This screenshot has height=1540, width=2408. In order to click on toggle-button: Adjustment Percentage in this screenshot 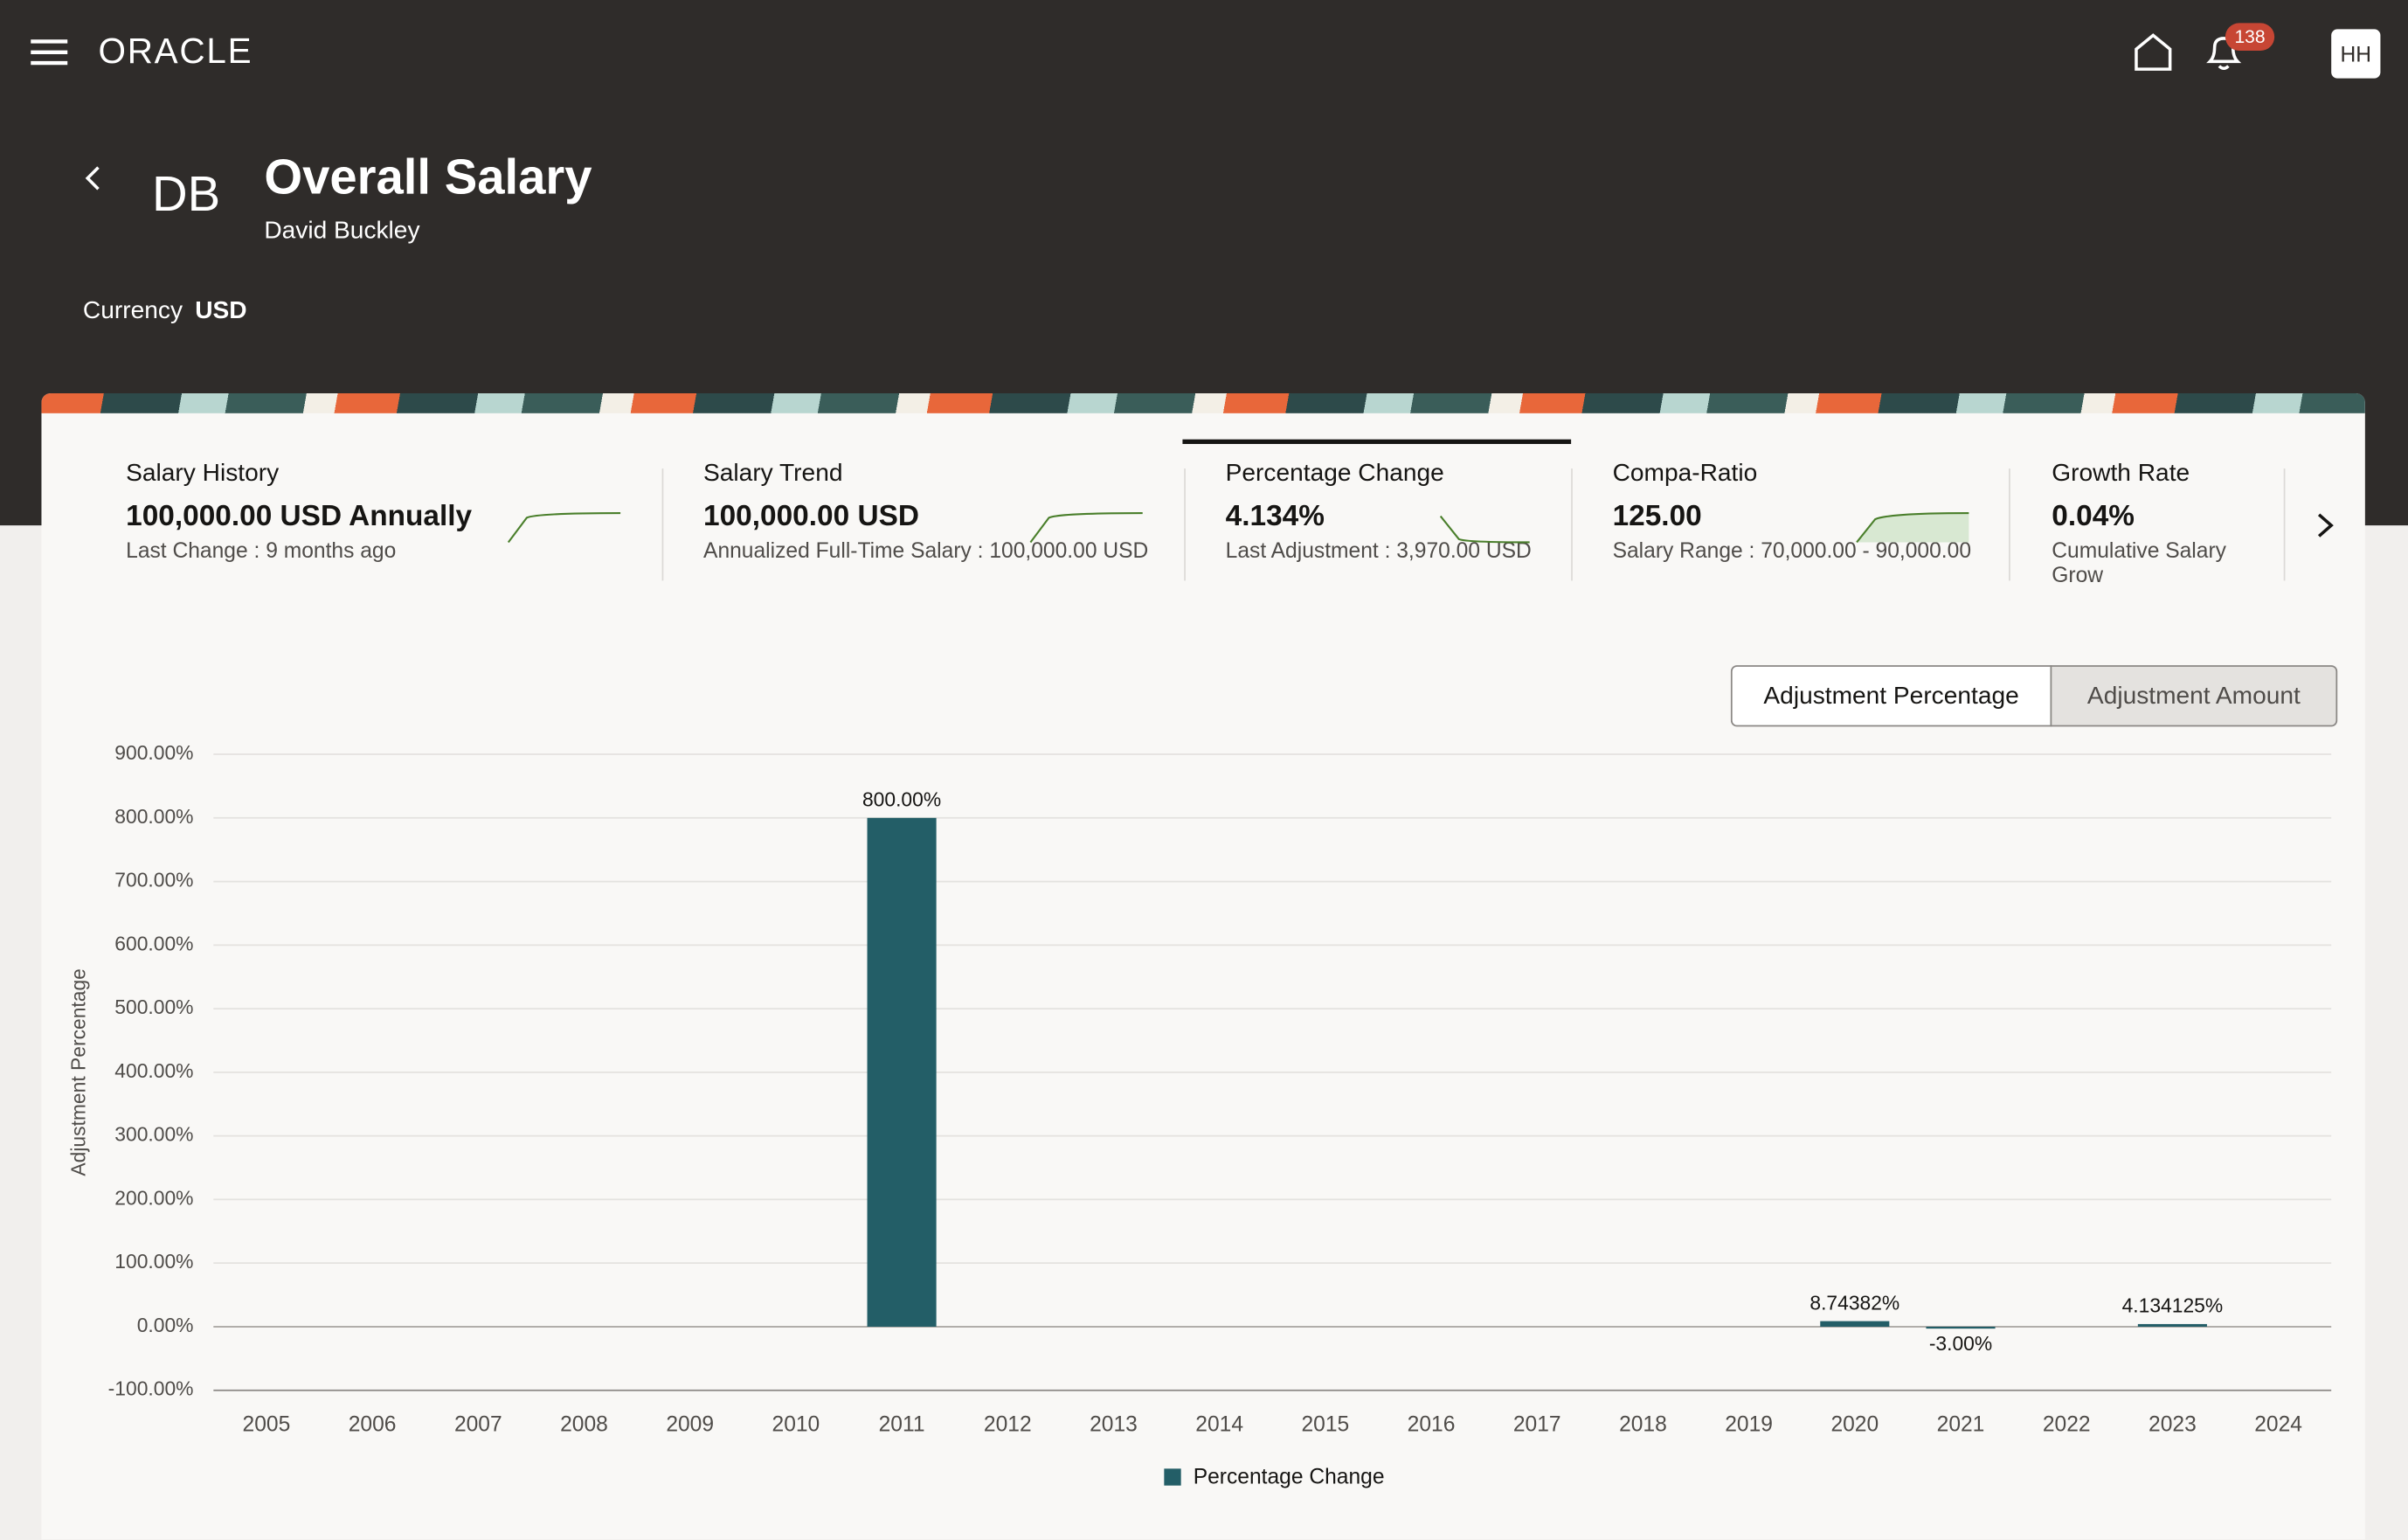, I will do `click(1891, 696)`.